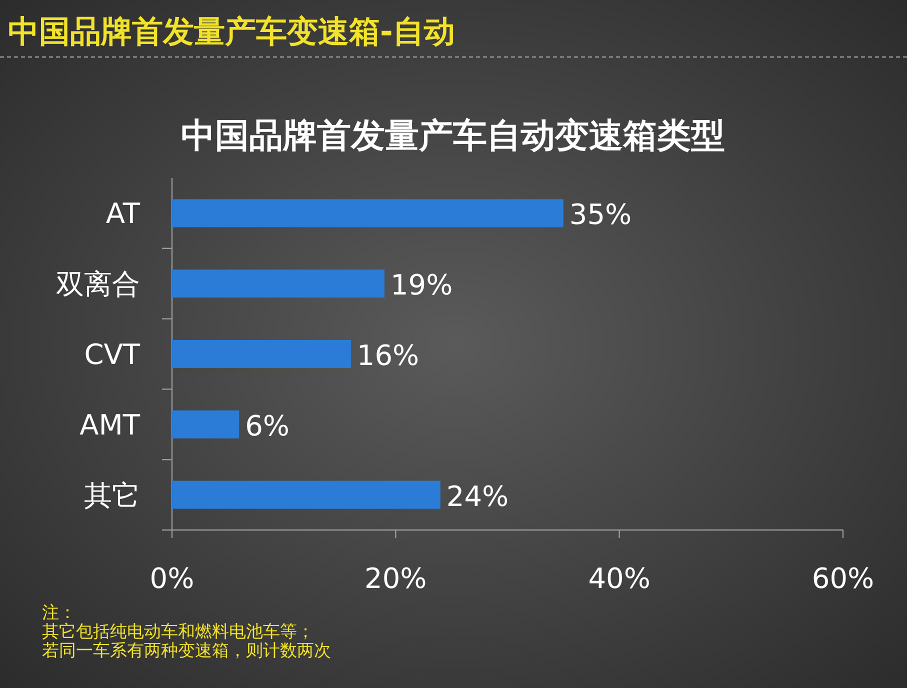 The height and width of the screenshot is (688, 907). I want to click on y-tick-label: 其它, so click(112, 495).